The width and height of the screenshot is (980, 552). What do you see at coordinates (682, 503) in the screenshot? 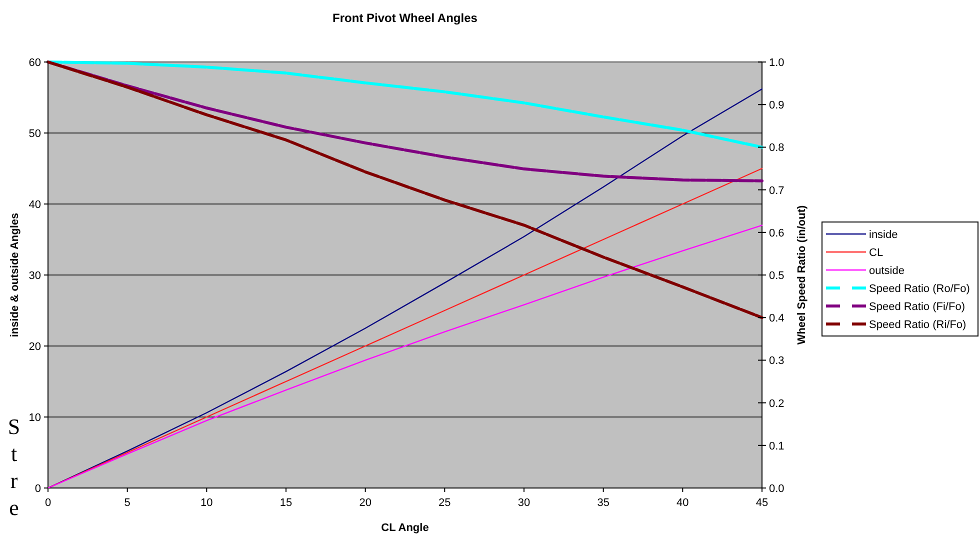
I see `x-tick-label: 40` at bounding box center [682, 503].